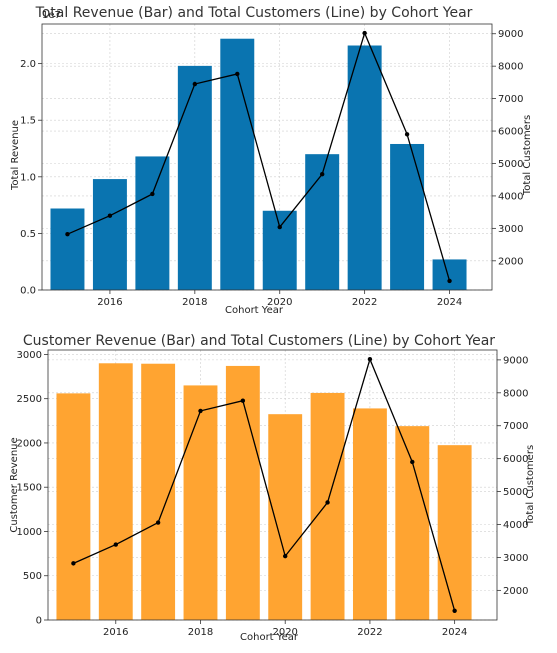 The height and width of the screenshot is (653, 557). Describe the element at coordinates (28, 121) in the screenshot. I see `y-tick-label: 1.5` at that location.